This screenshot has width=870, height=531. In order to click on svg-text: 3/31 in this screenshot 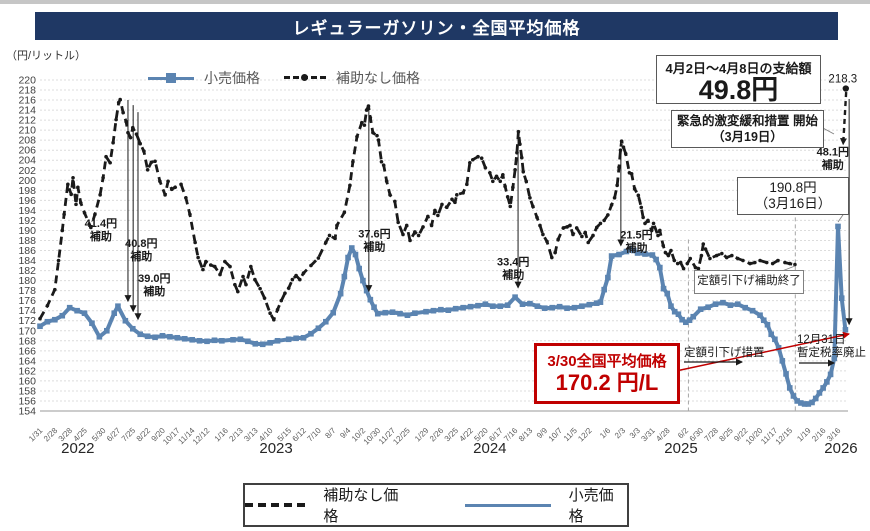, I will do `click(648, 435)`.